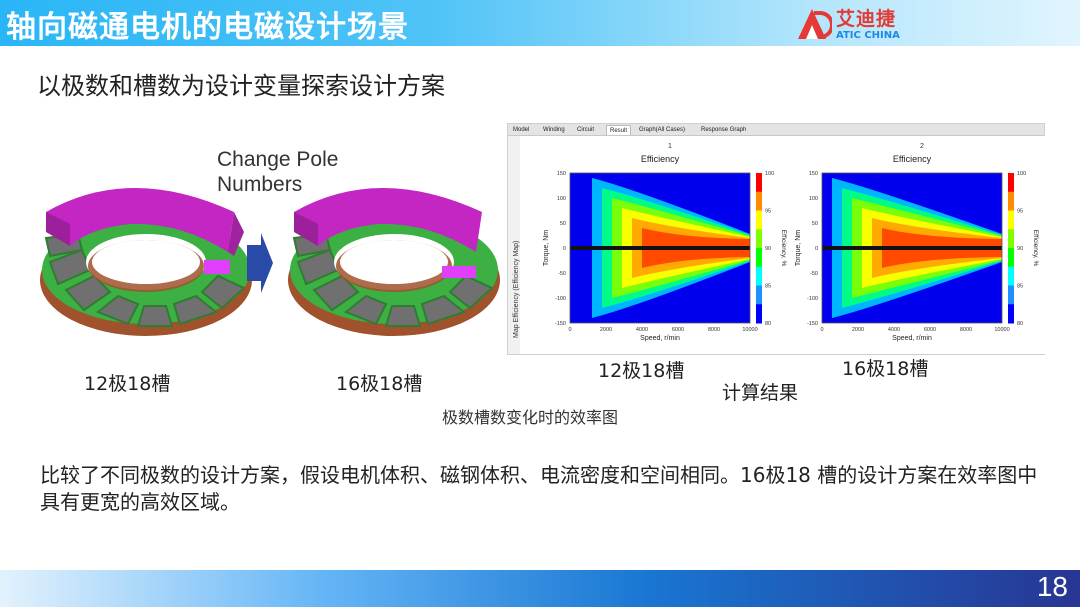 Image resolution: width=1080 pixels, height=607 pixels. What do you see at coordinates (260, 184) in the screenshot?
I see `change-pole-line2: Numbers` at bounding box center [260, 184].